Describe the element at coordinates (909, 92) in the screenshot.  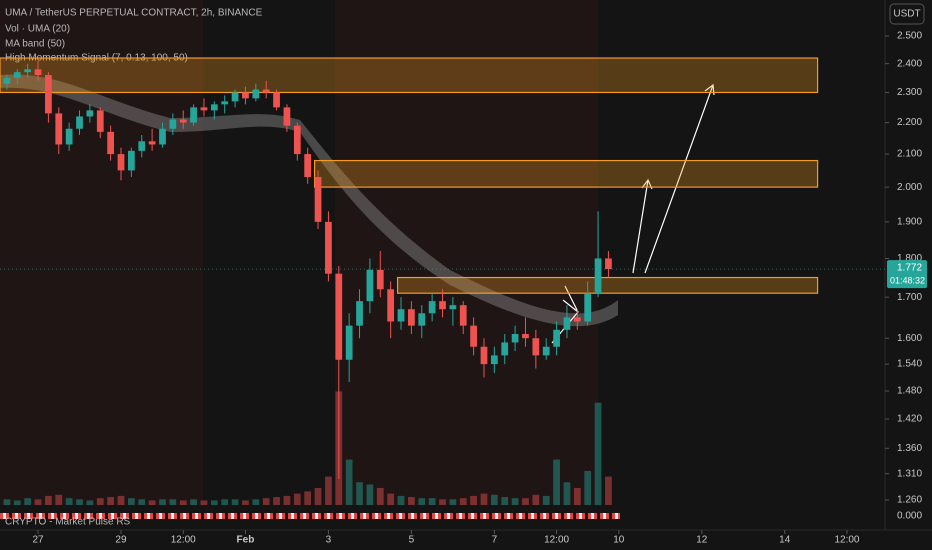
I see `y-tick-label: 2.300` at that location.